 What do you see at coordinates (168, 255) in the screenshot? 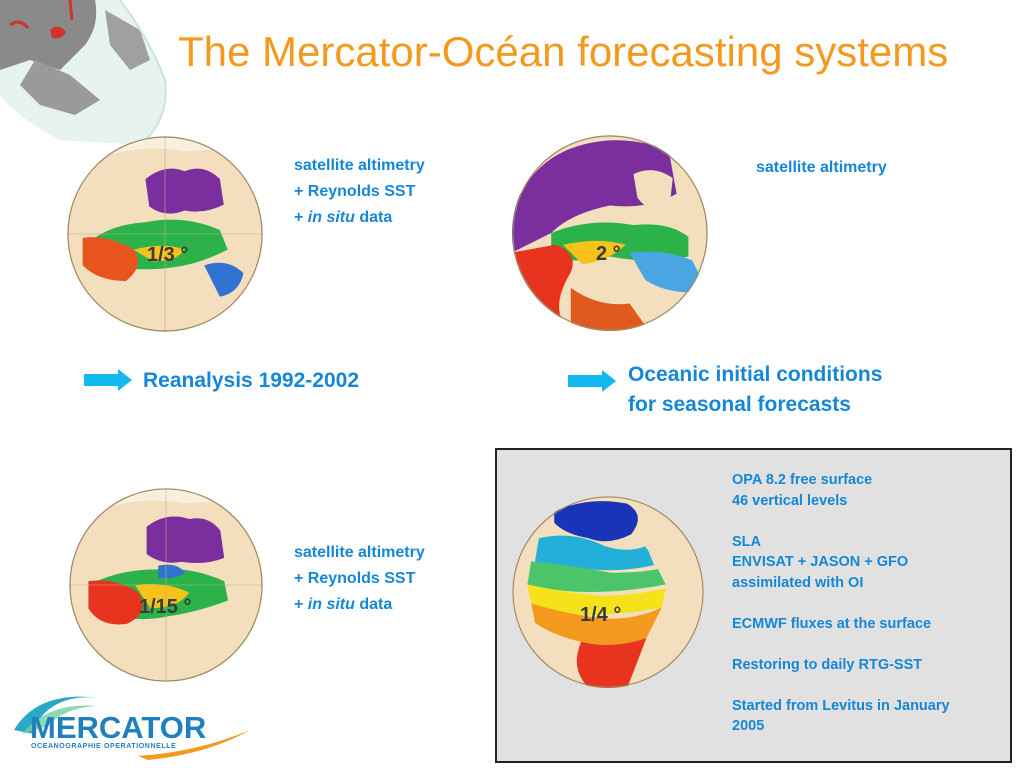
I see `globe-resolution-label: 1/3 °` at bounding box center [168, 255].